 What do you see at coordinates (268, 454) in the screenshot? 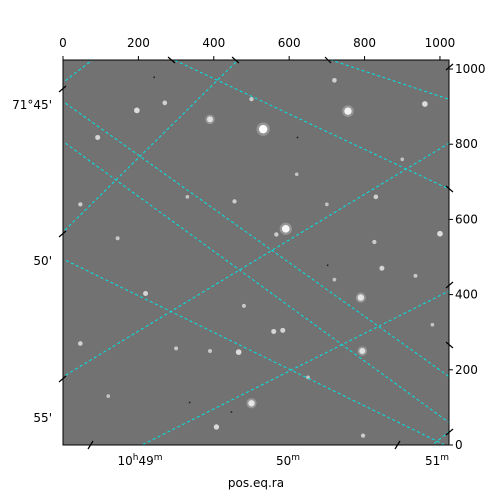
I see `bottom-ra-axis: 10h49m 50m 51m` at bounding box center [268, 454].